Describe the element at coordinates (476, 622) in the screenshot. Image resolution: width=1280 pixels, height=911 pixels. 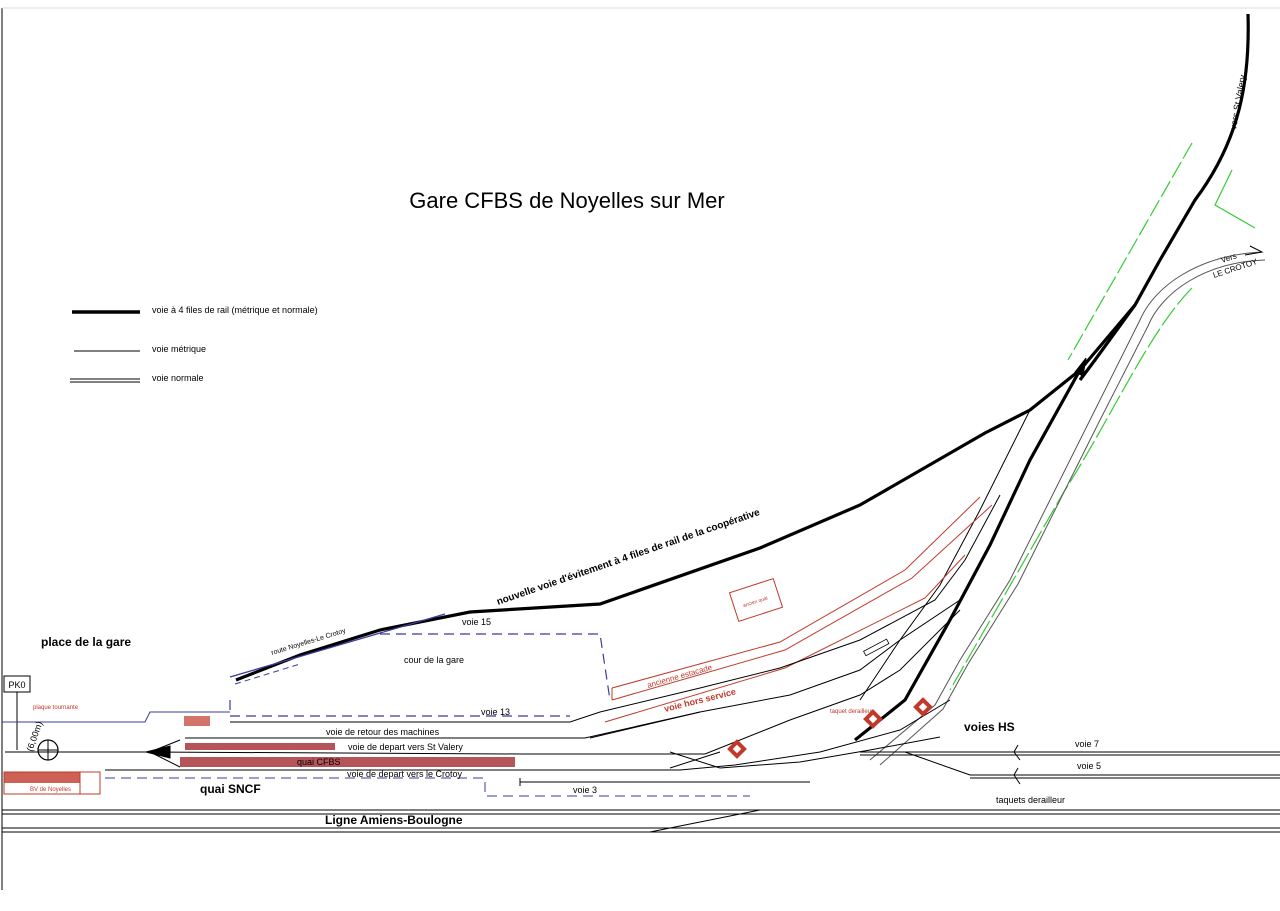
I see `voie15-label: voie 15` at that location.